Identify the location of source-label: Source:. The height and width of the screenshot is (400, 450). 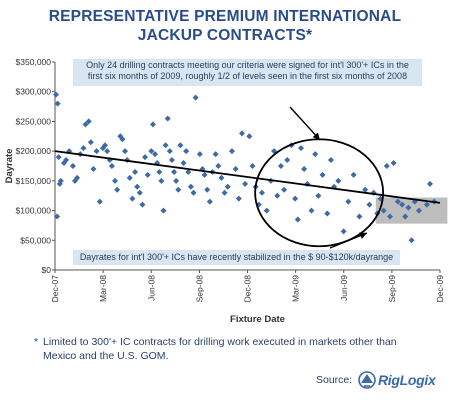
(334, 380).